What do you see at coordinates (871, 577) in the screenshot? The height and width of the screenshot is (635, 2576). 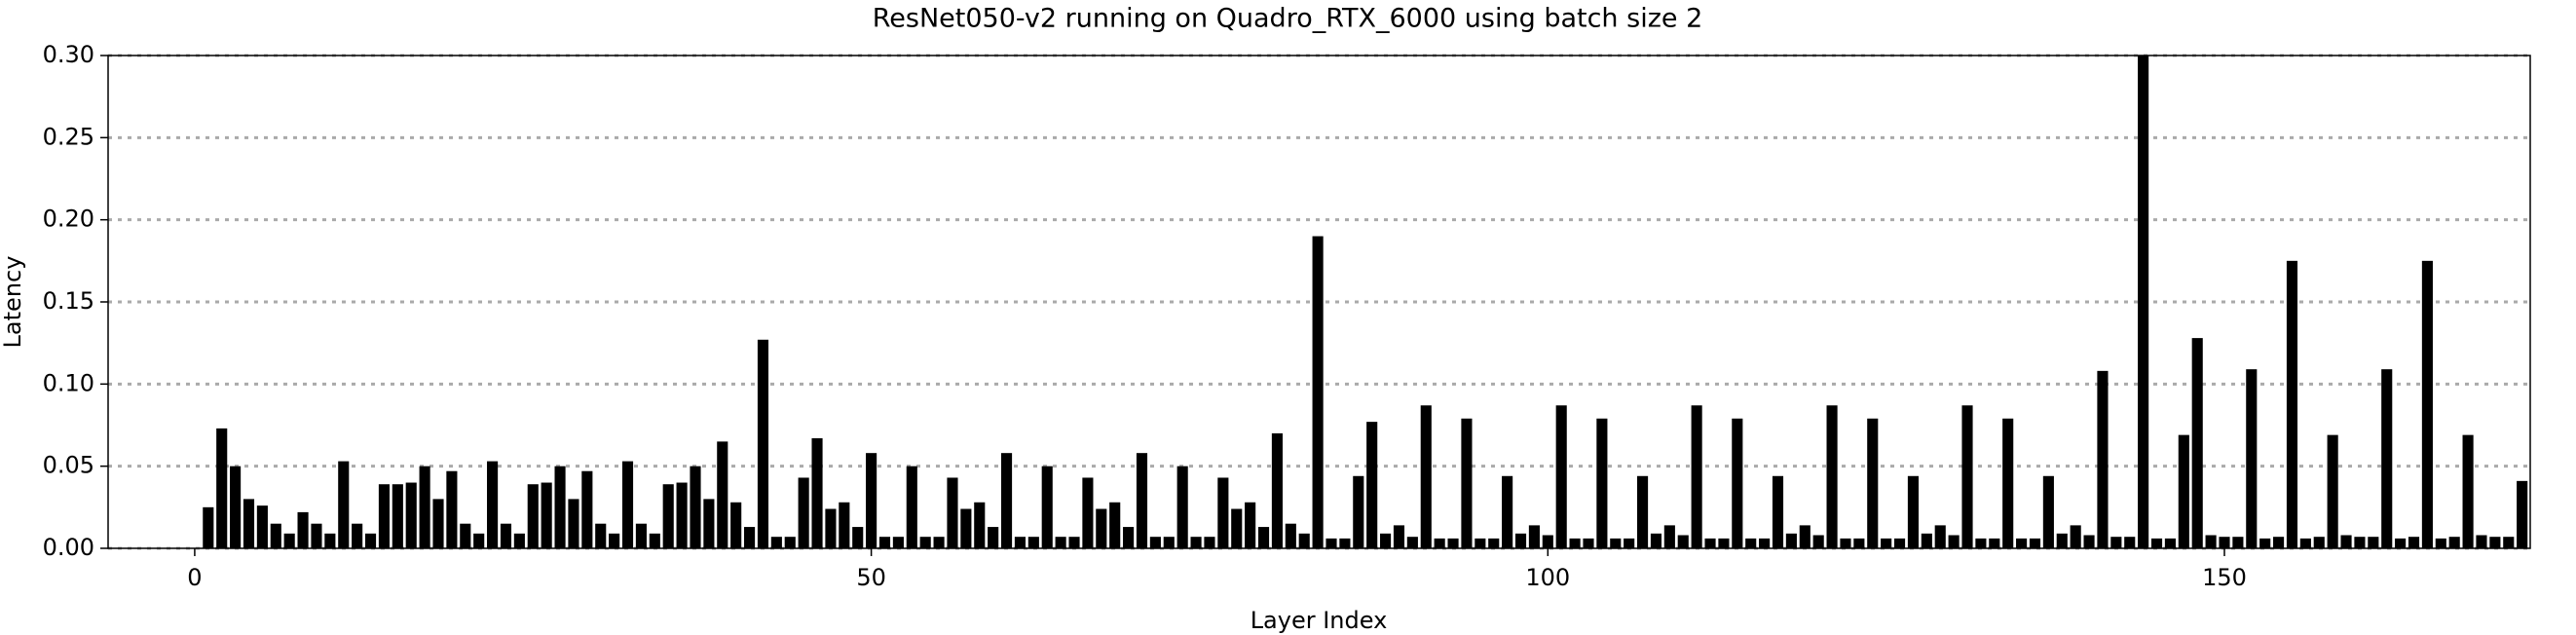 I see `x-tick-label: 50` at bounding box center [871, 577].